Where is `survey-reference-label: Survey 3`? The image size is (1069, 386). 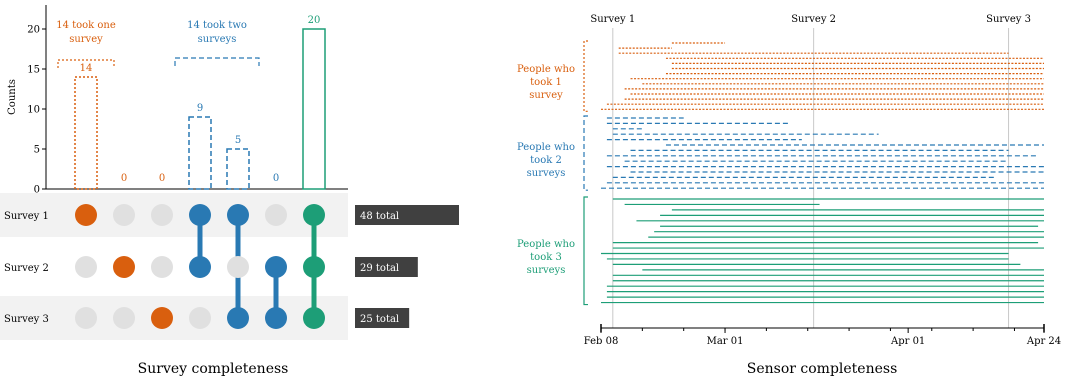
survey-reference-label: Survey 3 is located at coordinates (1008, 19).